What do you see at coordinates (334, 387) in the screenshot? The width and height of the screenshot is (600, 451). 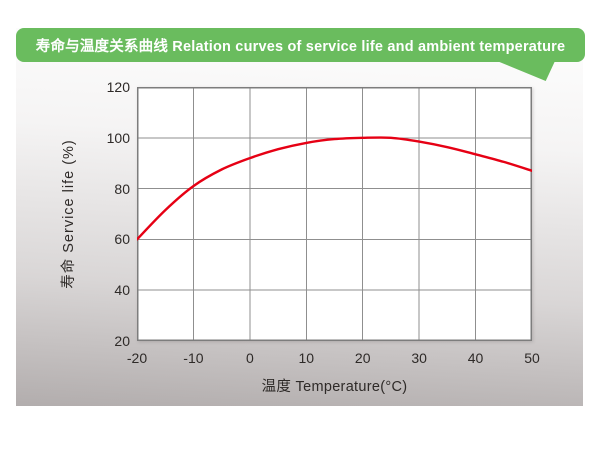 I see `x-axis-title: 温度 Temperature(°C)` at bounding box center [334, 387].